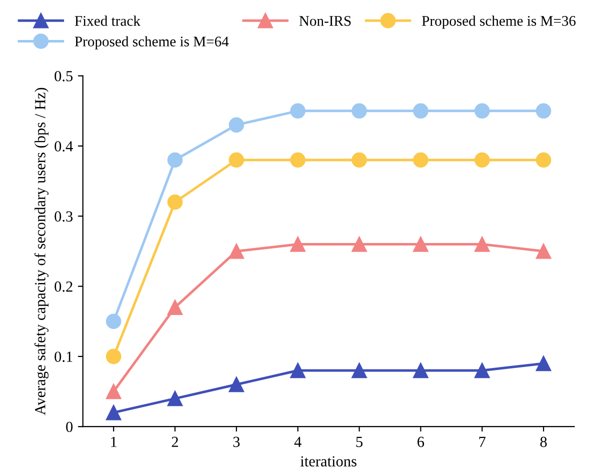 The width and height of the screenshot is (592, 474). Describe the element at coordinates (543, 442) in the screenshot. I see `x-tick-label: 8` at that location.